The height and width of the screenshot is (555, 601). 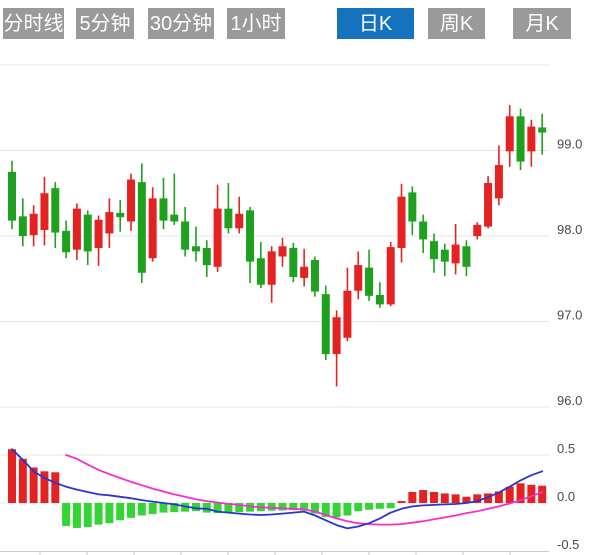 I want to click on tab-daily-k: 日K, so click(x=375, y=23).